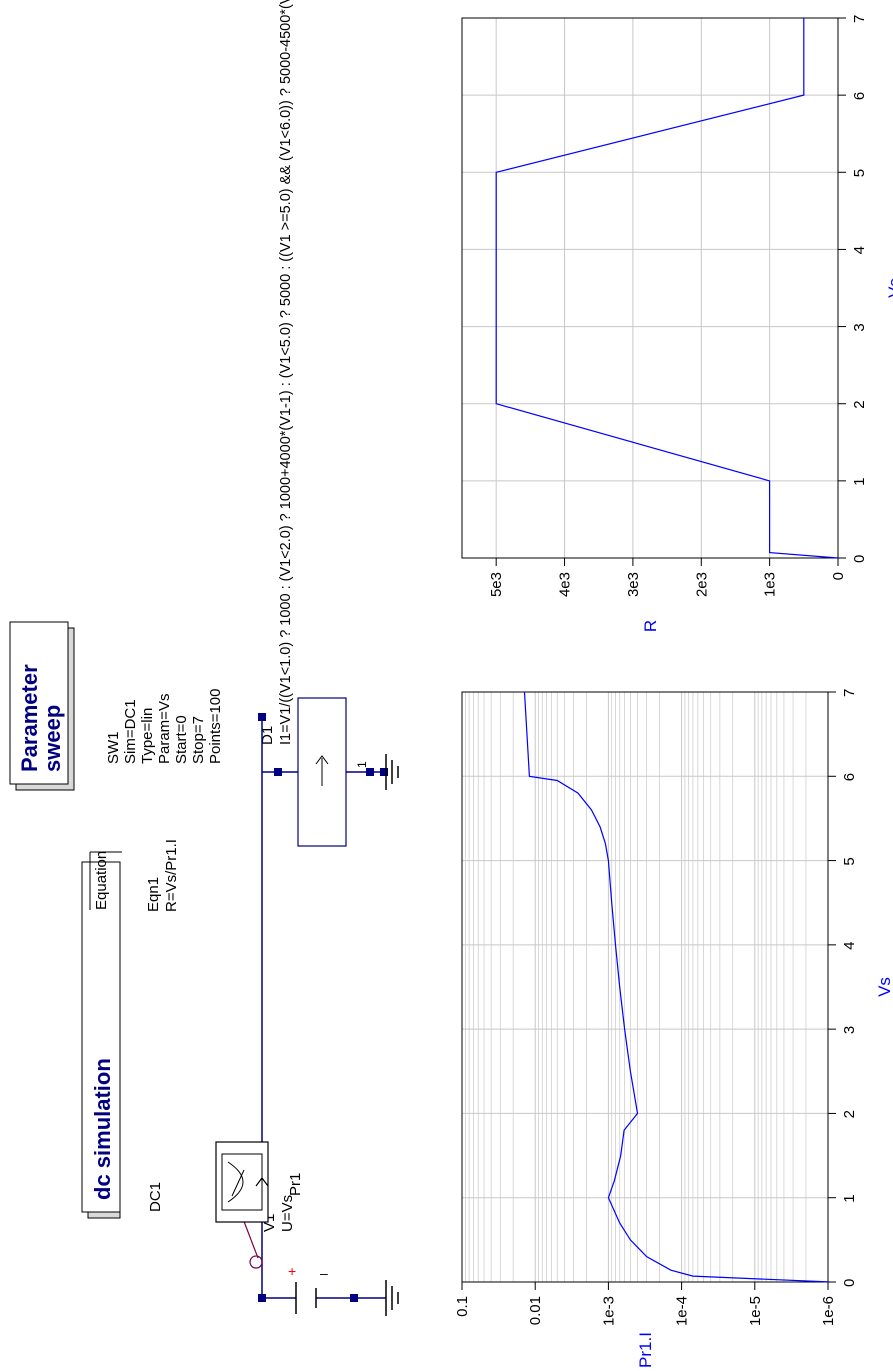  What do you see at coordinates (181, 739) in the screenshot?
I see `sweep-property: Start=0` at bounding box center [181, 739].